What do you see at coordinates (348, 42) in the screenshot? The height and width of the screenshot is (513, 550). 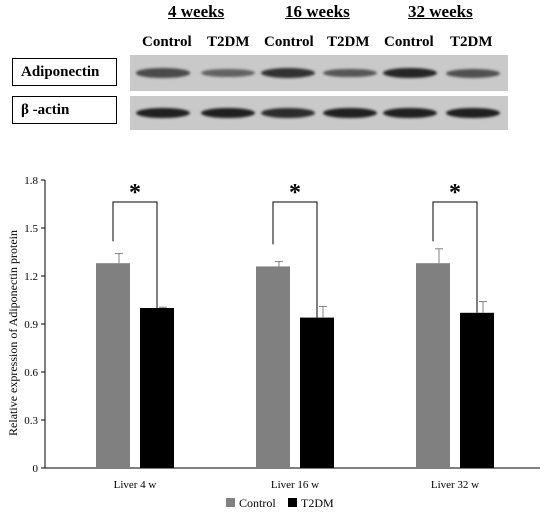 I see `lane-label-4: T2DM` at bounding box center [348, 42].